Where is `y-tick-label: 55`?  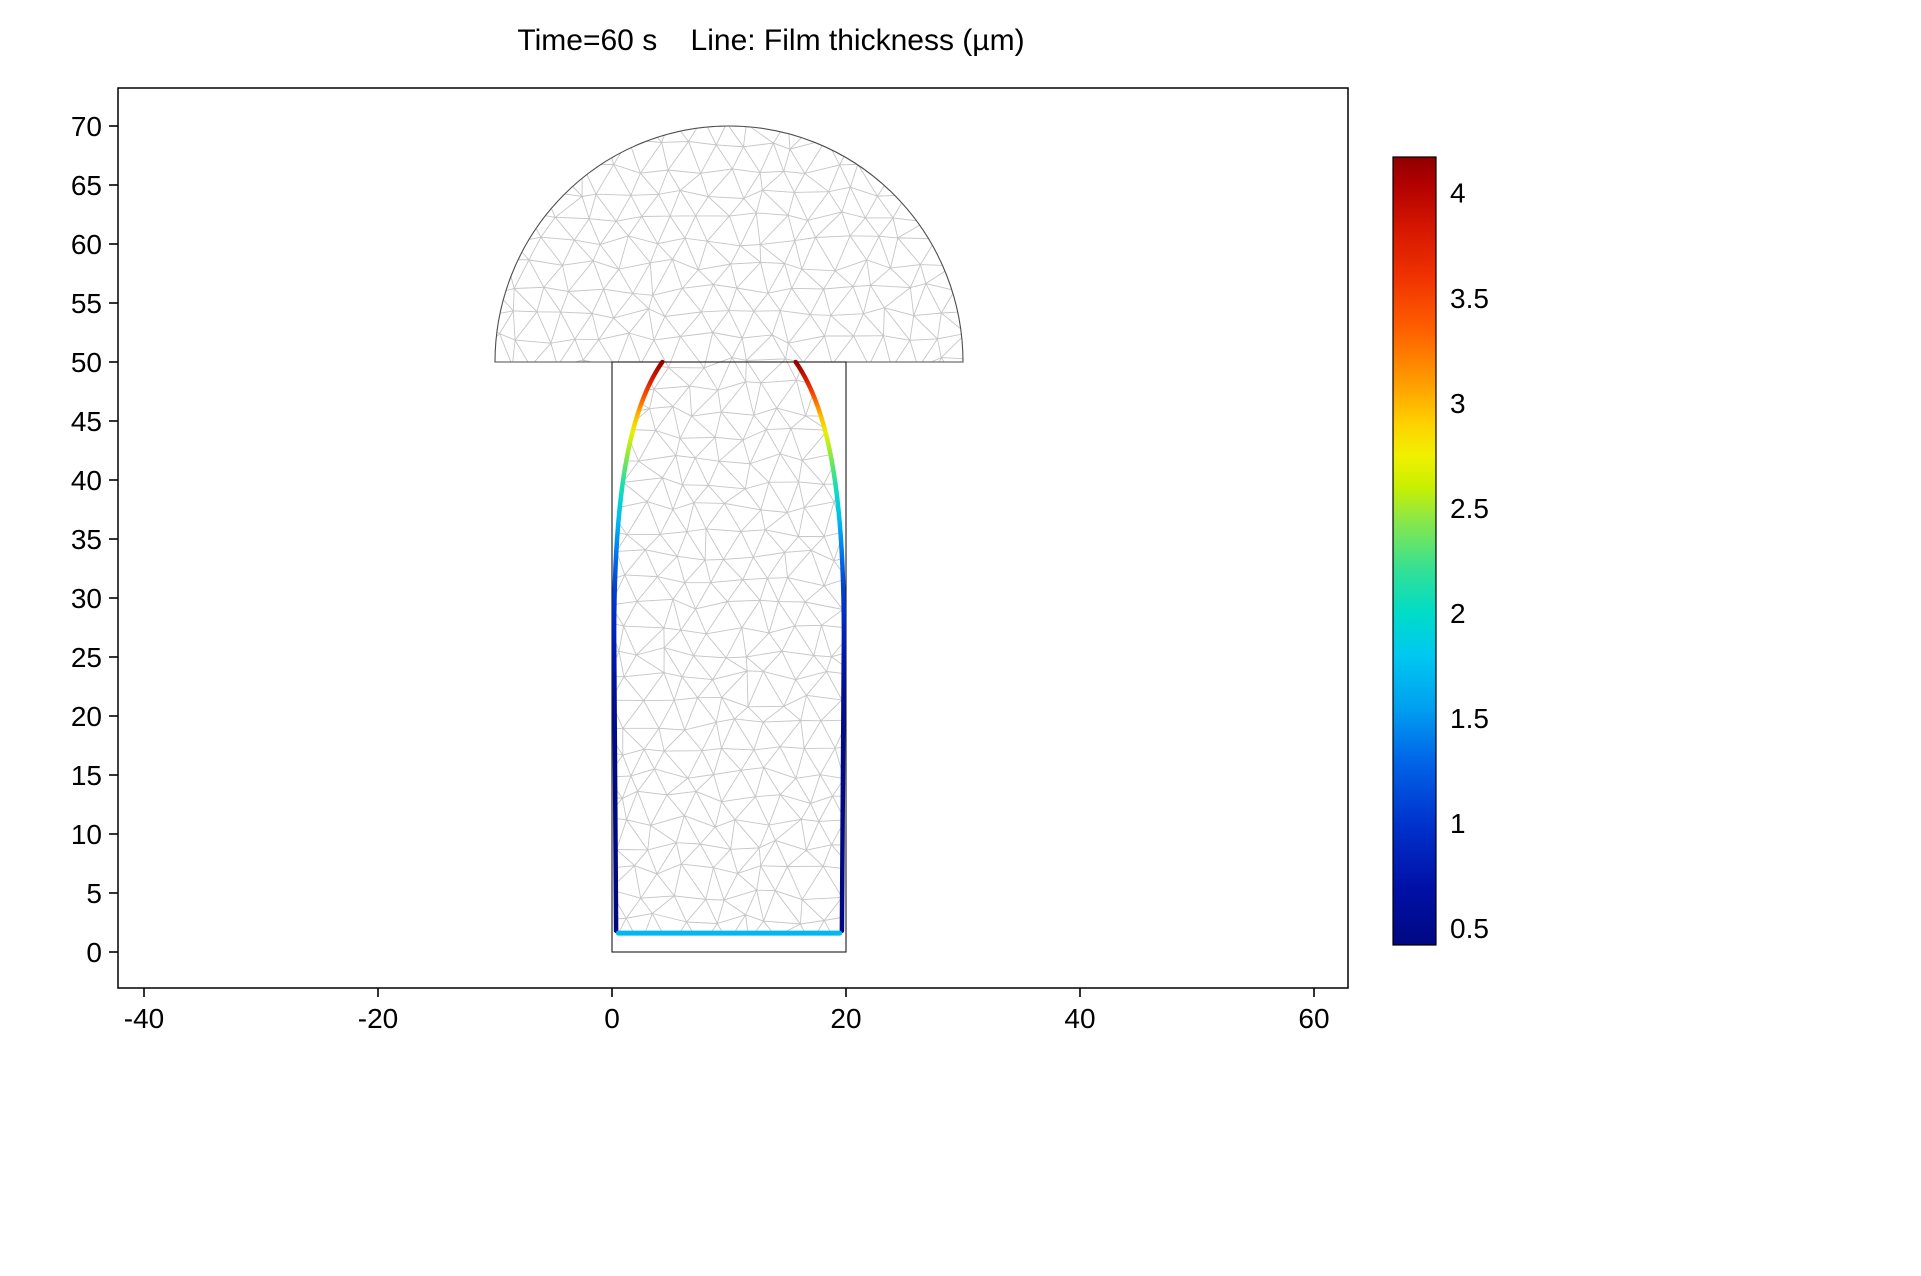 y-tick-label: 55 is located at coordinates (86, 303).